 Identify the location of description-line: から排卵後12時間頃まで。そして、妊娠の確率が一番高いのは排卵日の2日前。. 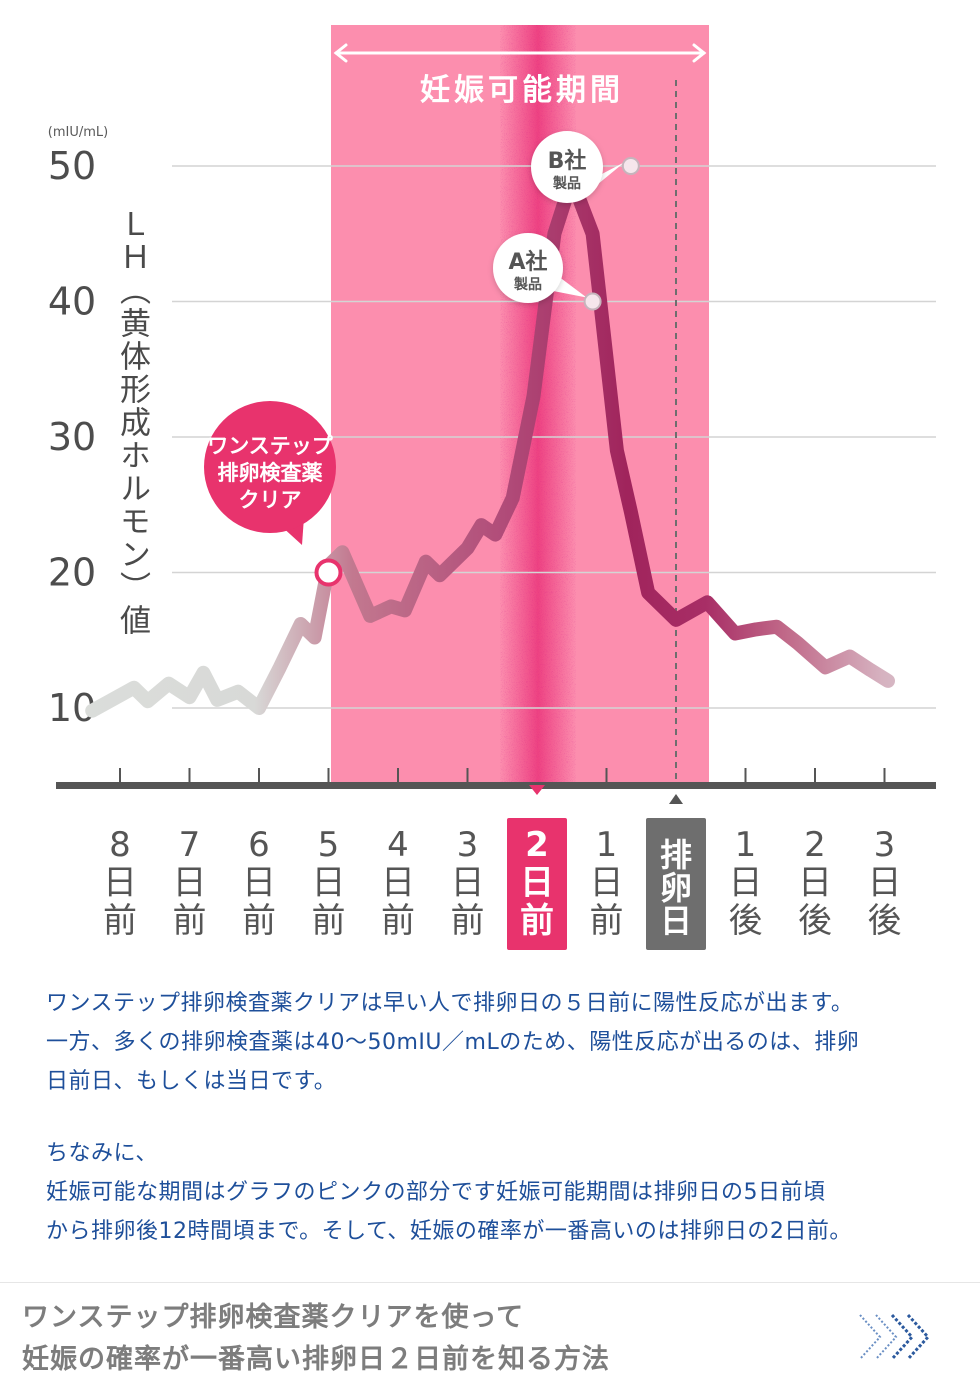
(449, 1231).